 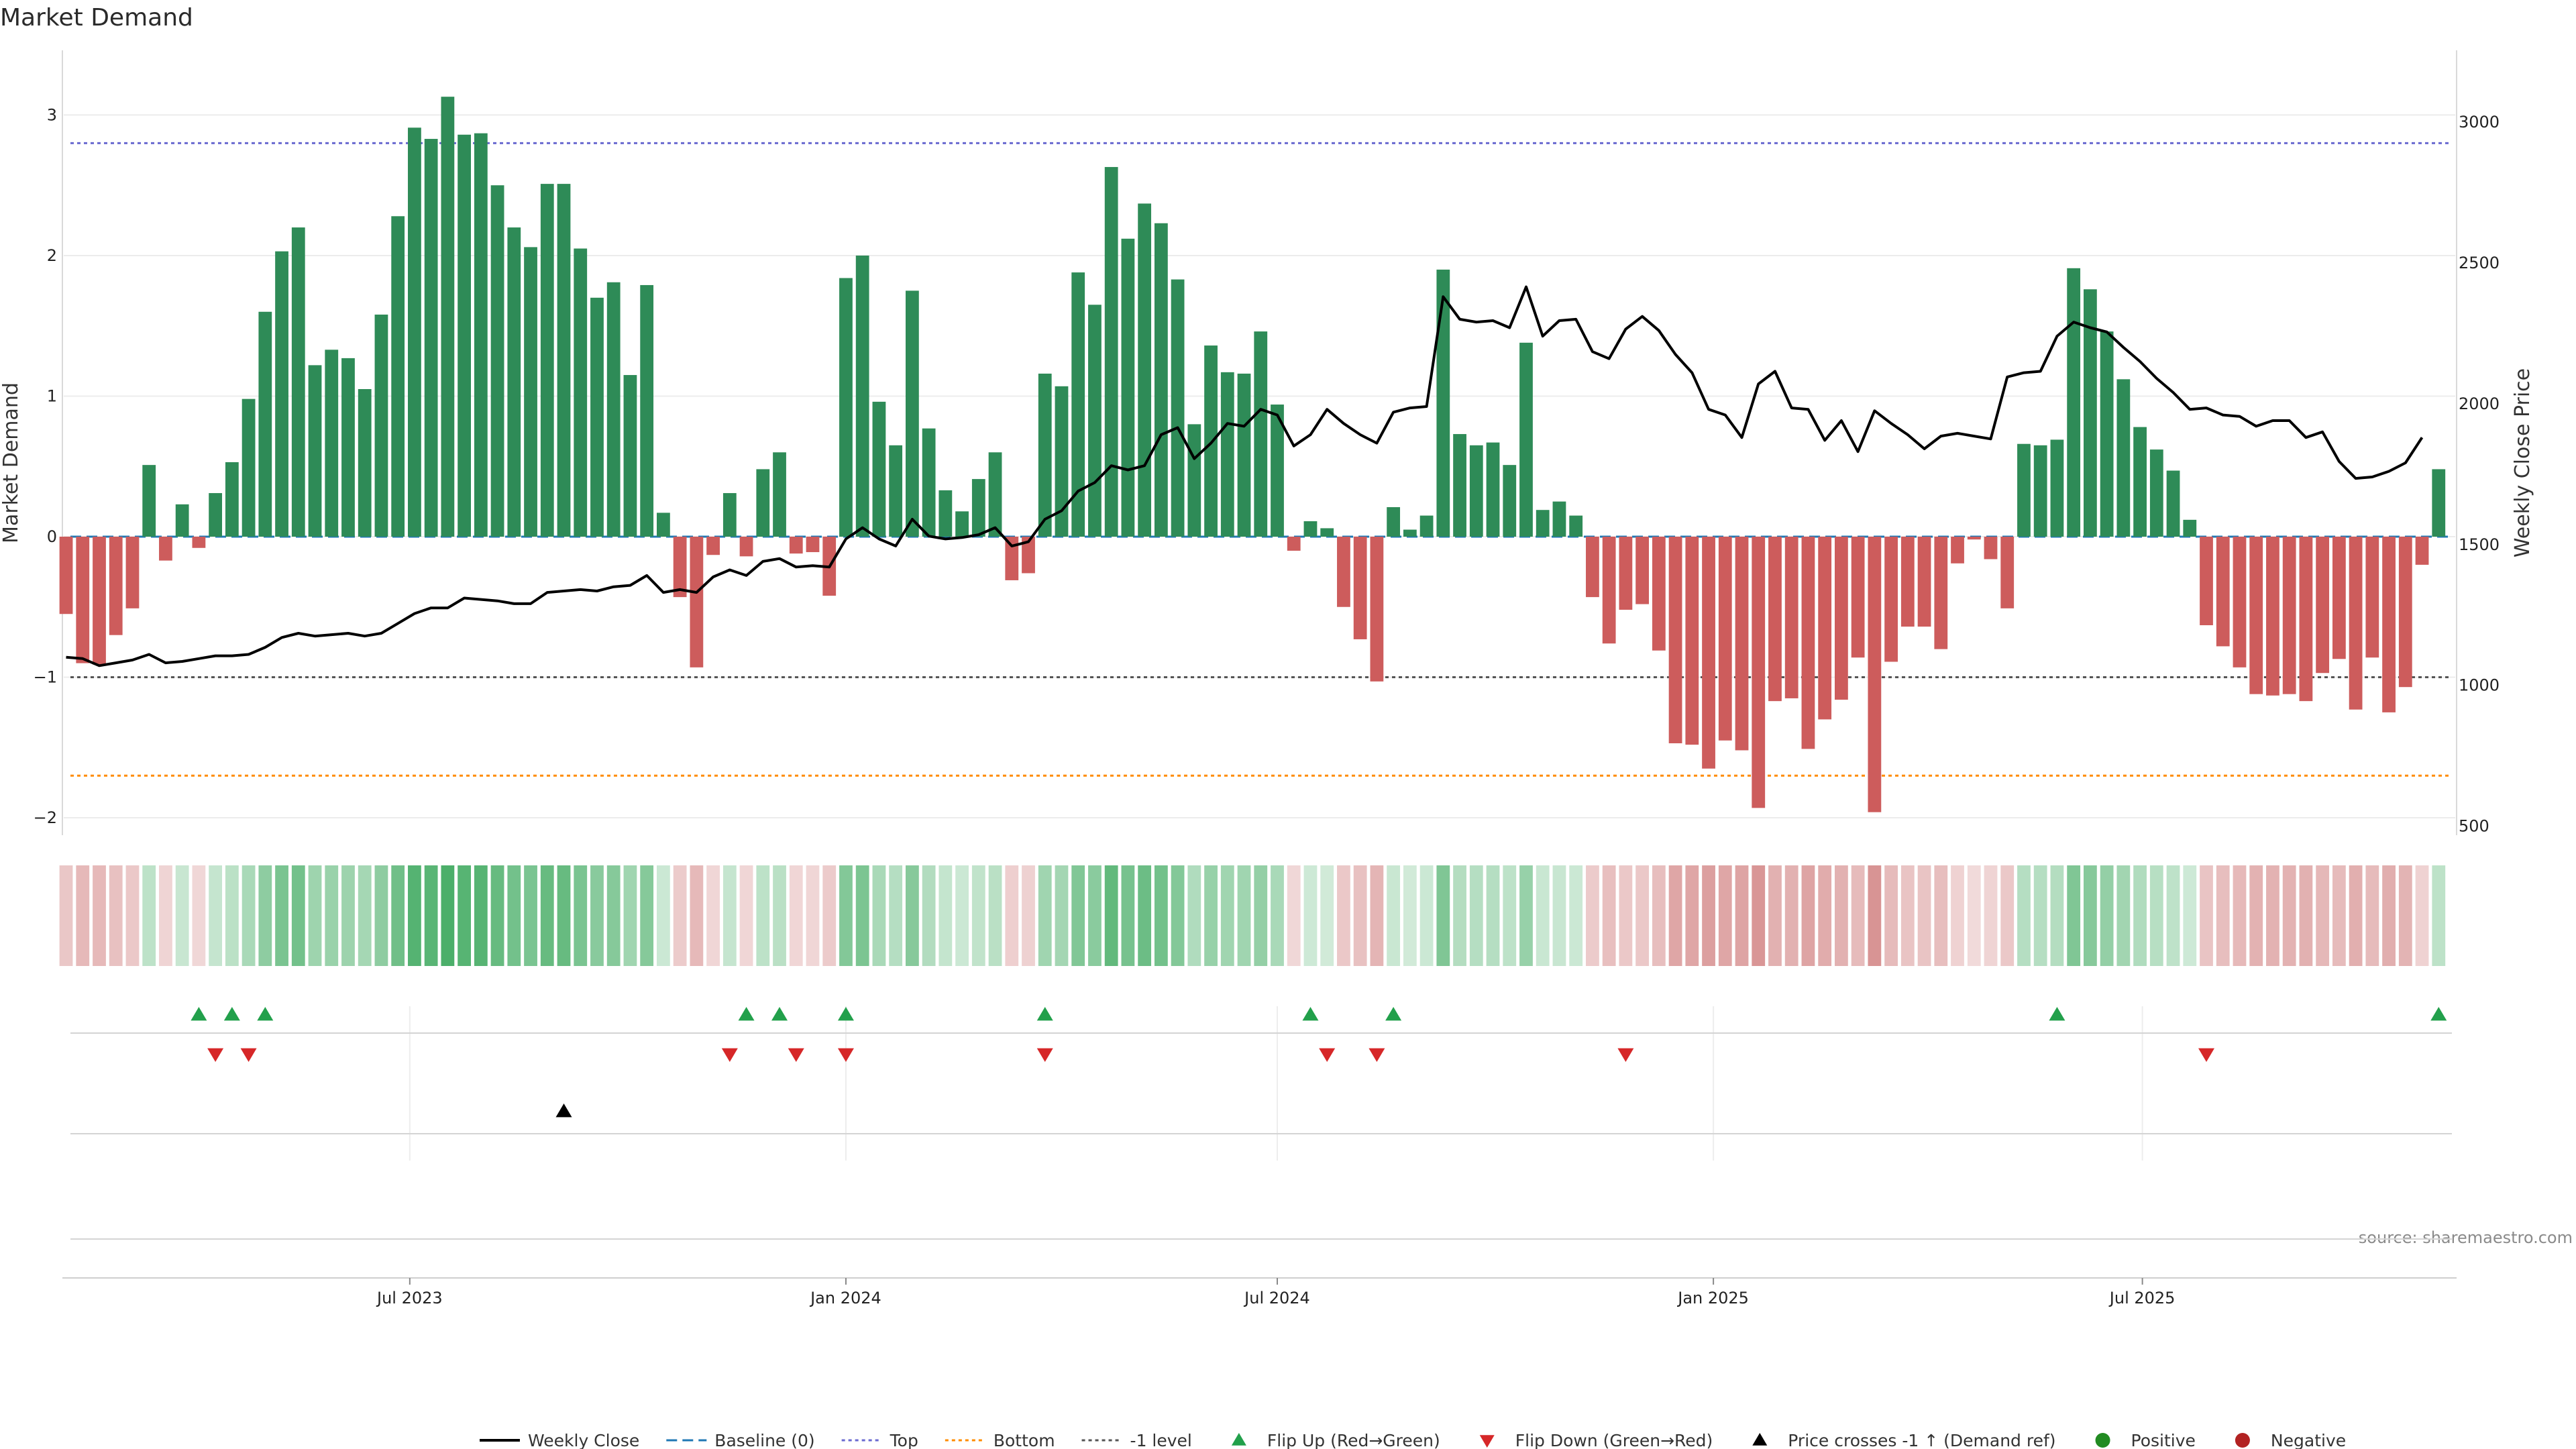 I want to click on y-axis-label: Market Demand, so click(x=11, y=462).